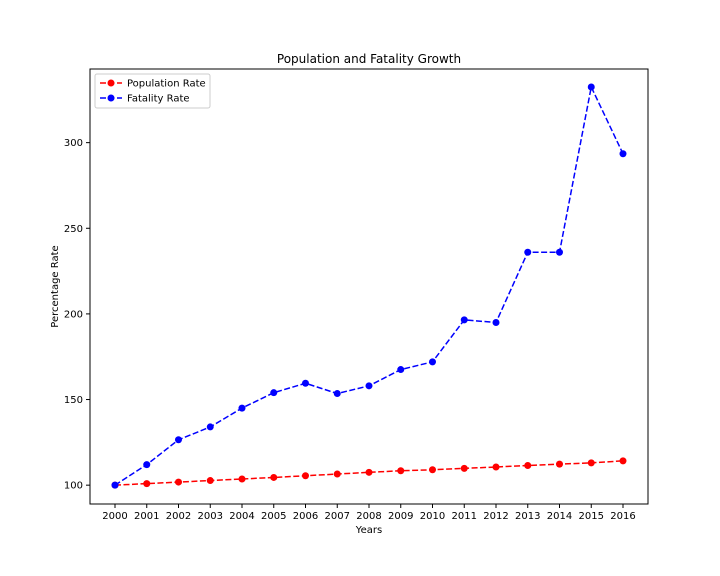  I want to click on x-tick-label: 2000, so click(114, 516).